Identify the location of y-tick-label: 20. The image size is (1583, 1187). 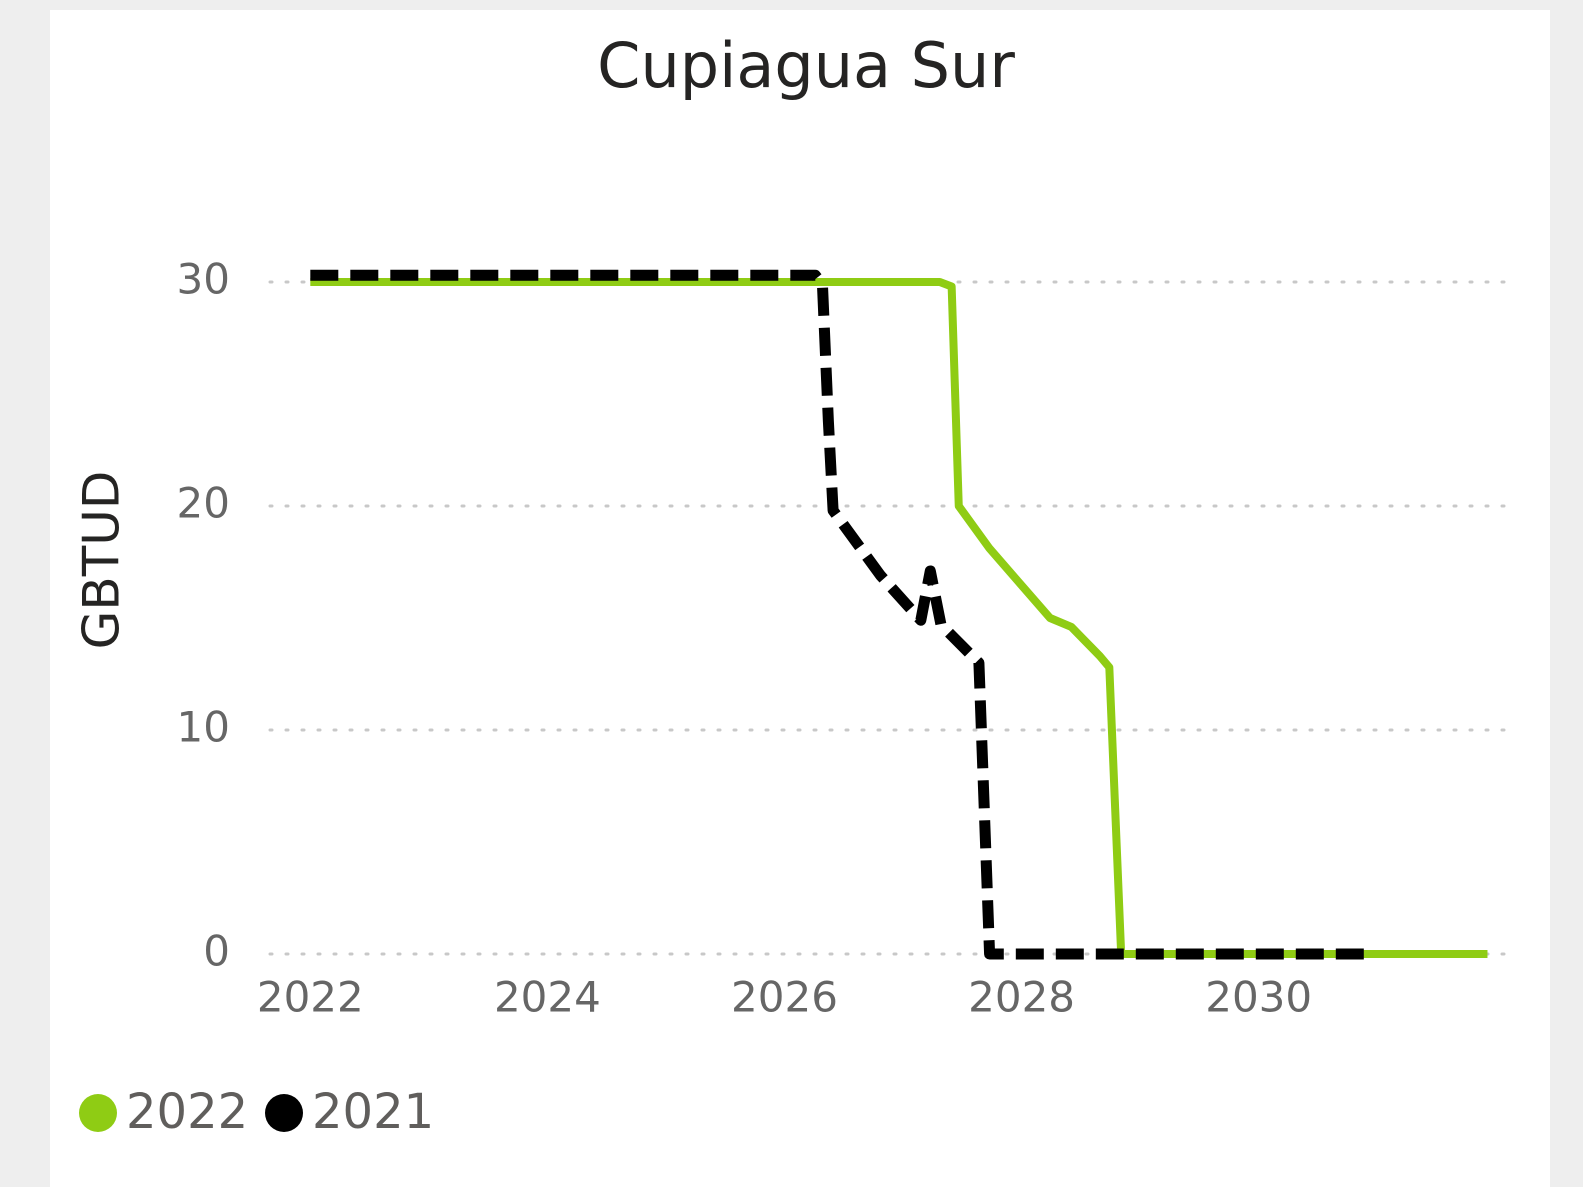
(203, 503).